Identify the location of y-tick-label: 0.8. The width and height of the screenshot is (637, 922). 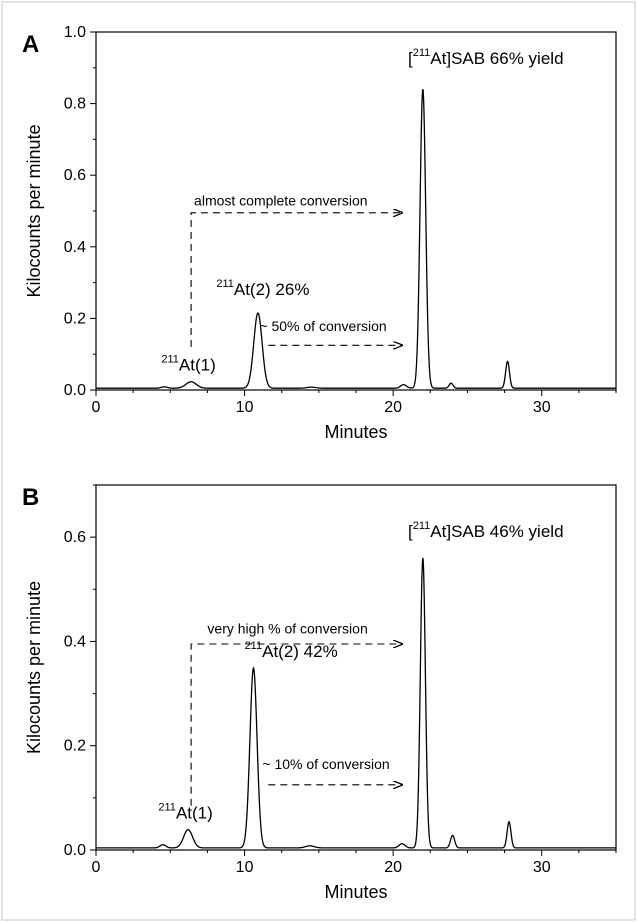
(75, 104).